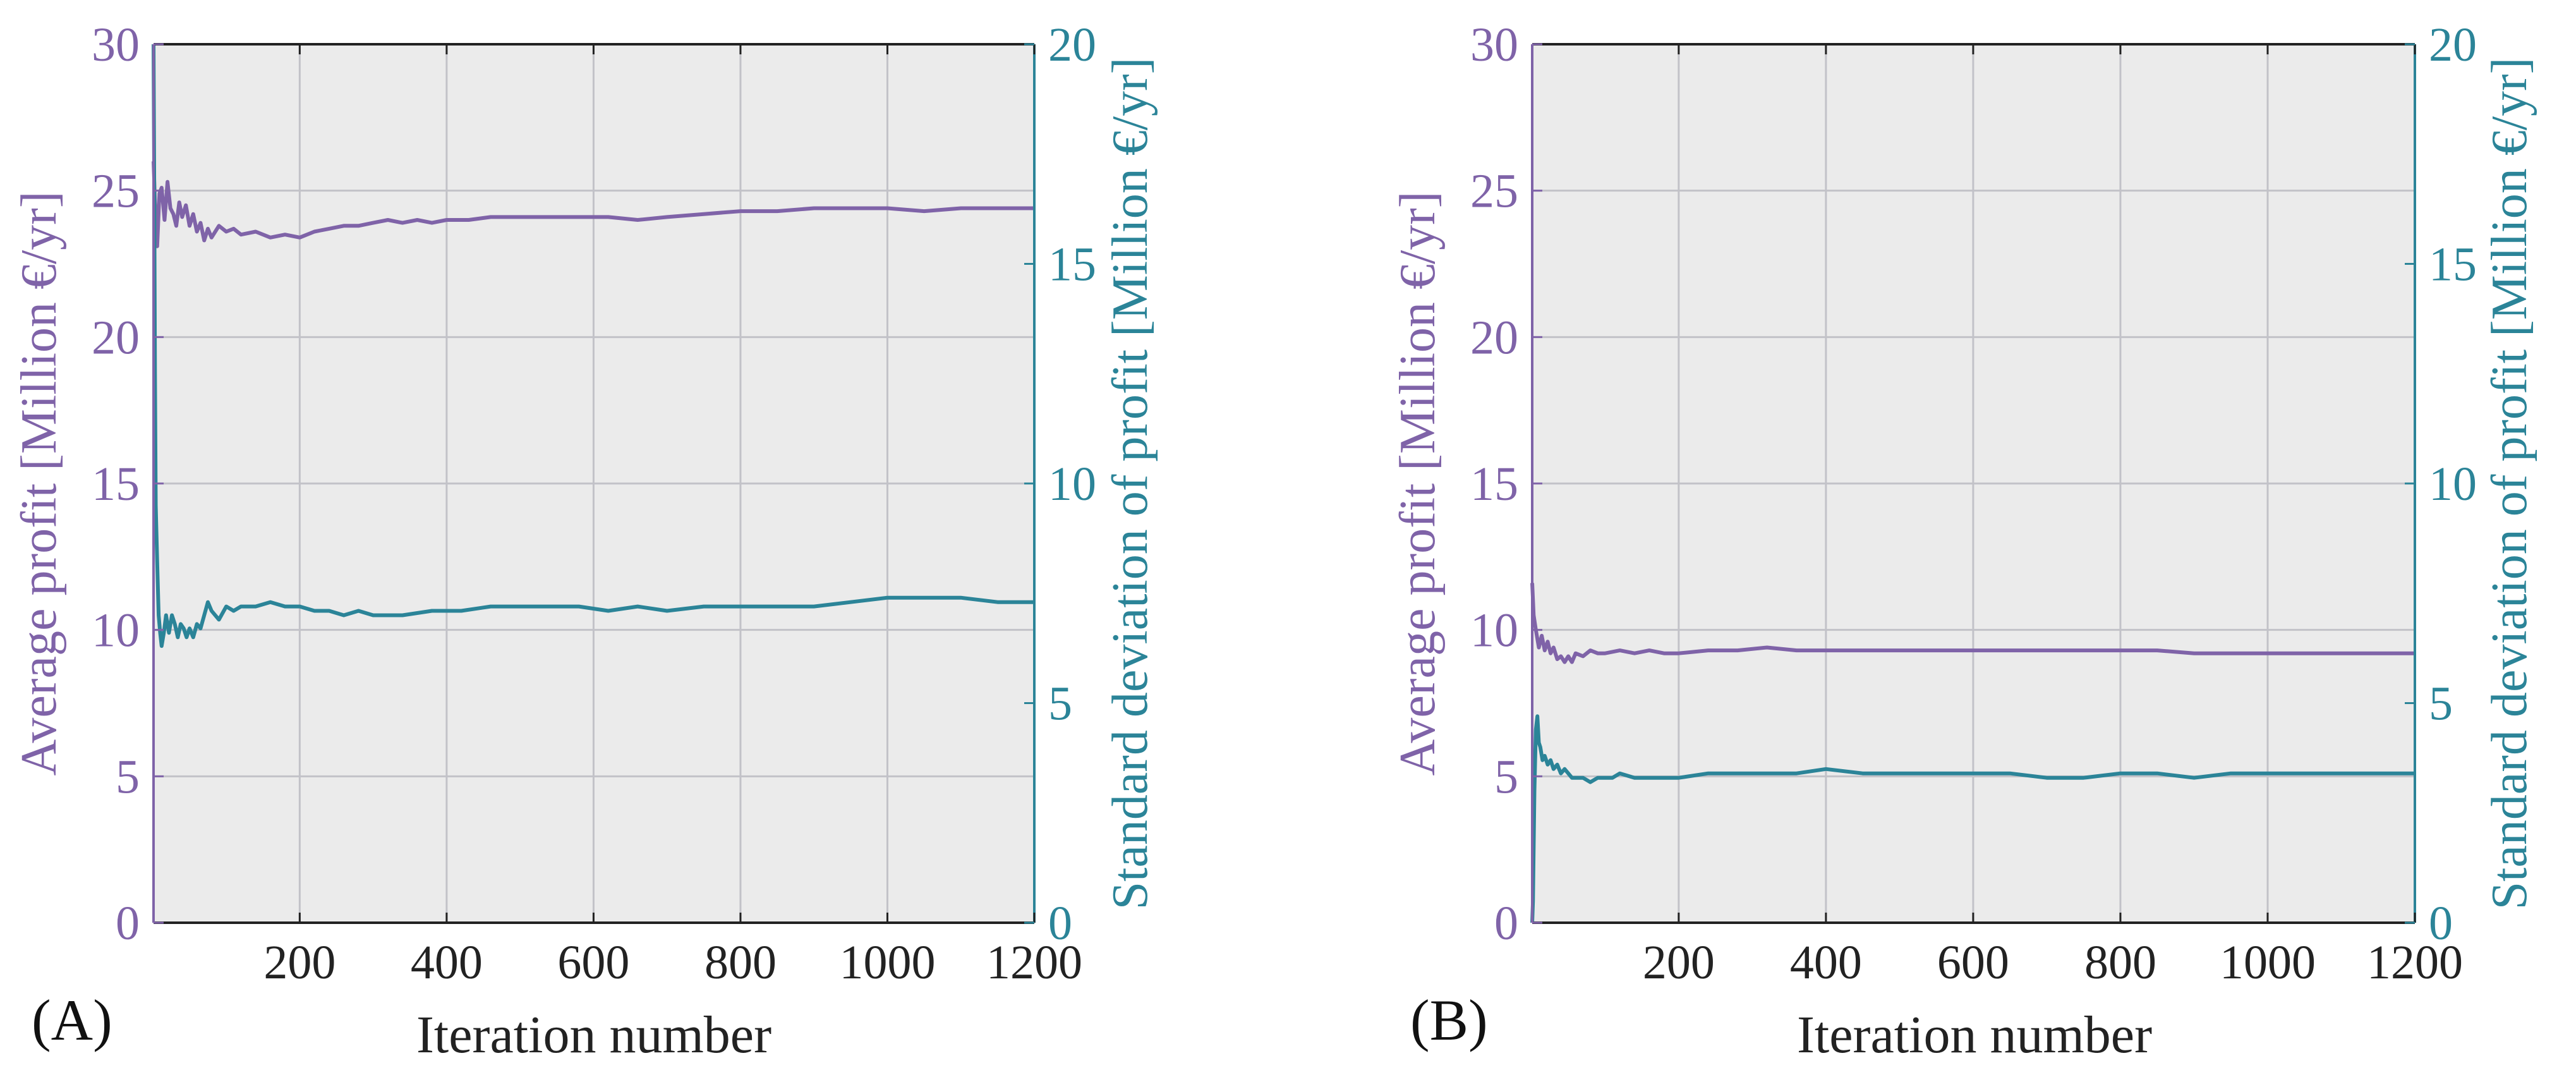  What do you see at coordinates (2453, 484) in the screenshot?
I see `panel-b-right-y-tick-label: 10` at bounding box center [2453, 484].